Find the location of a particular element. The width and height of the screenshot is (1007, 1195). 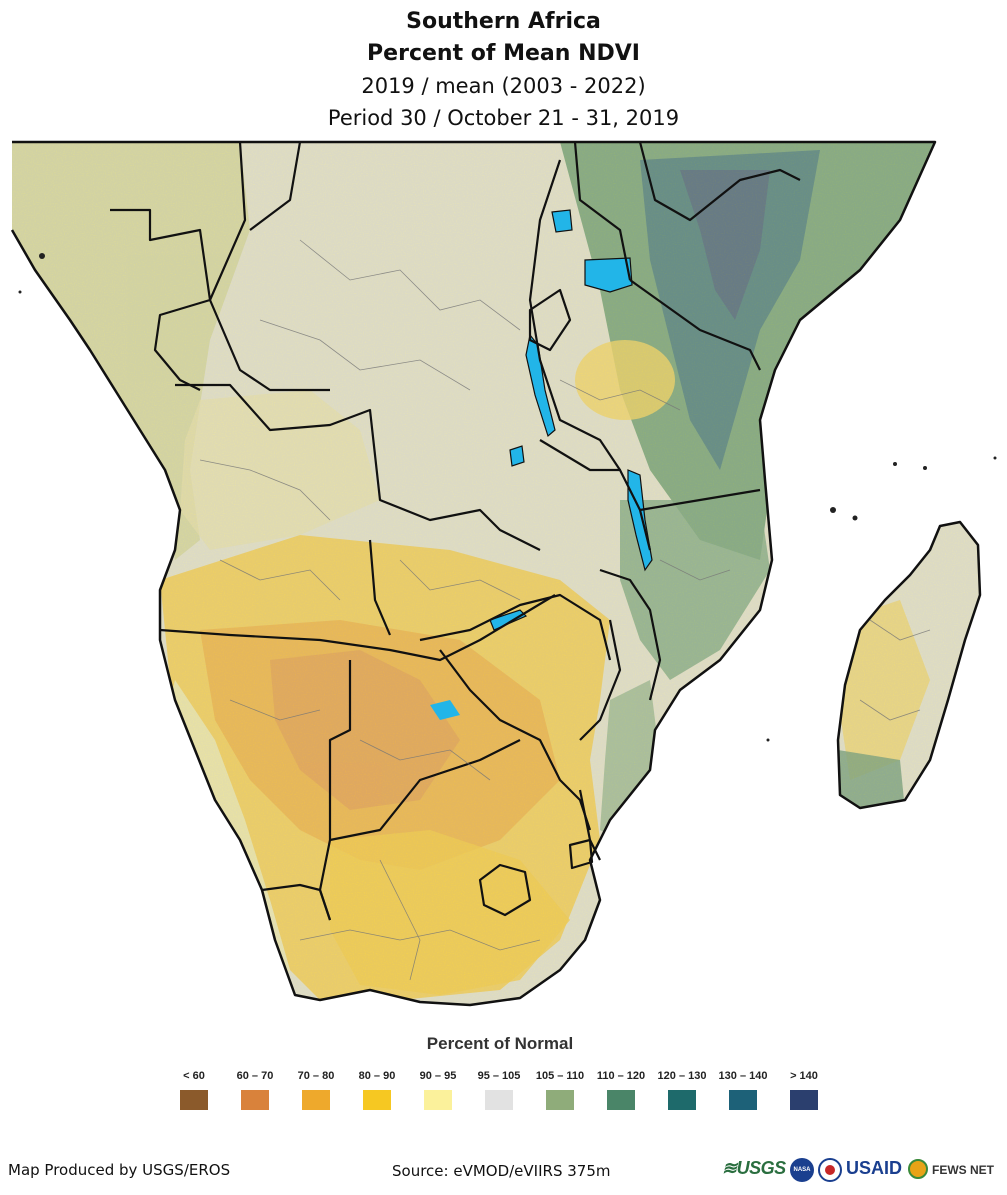

legend-item: > 140 is located at coordinates (804, 1089).